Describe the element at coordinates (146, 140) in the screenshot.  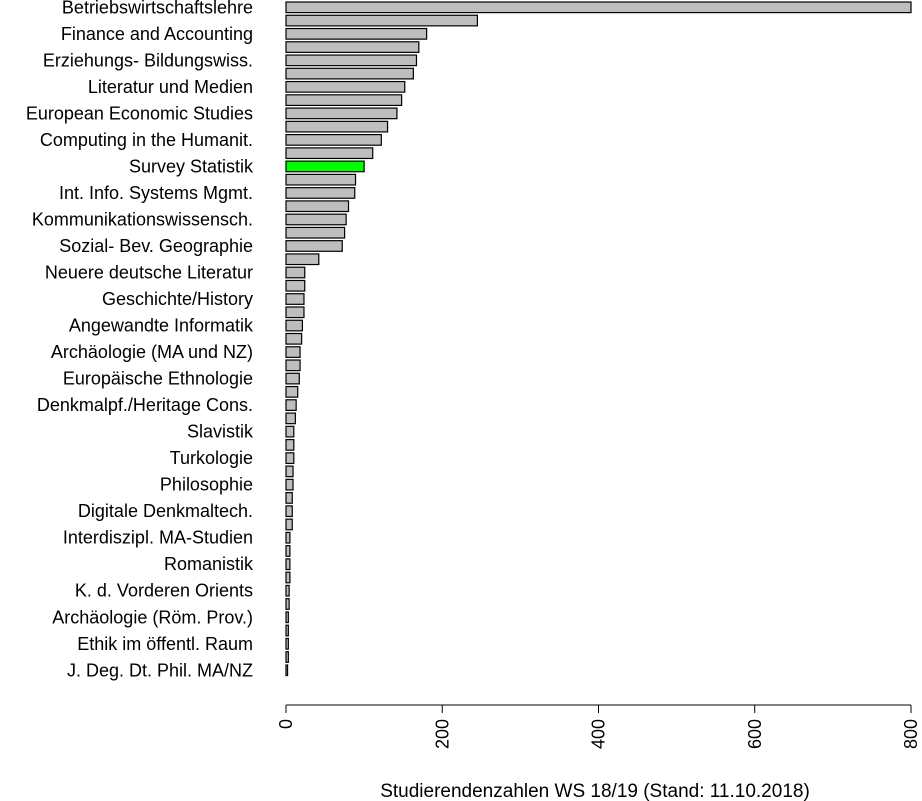
I see `category-label: Computing in the Humanit.` at that location.